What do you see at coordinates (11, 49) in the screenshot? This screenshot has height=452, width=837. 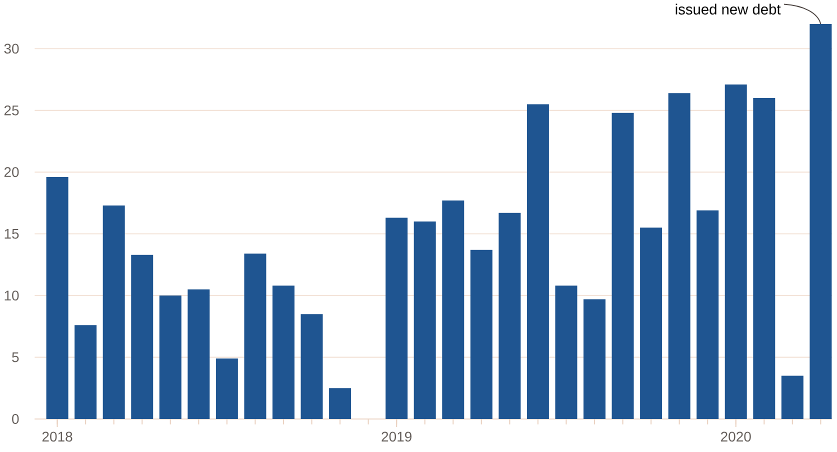 I see `y-tick-label: 30` at bounding box center [11, 49].